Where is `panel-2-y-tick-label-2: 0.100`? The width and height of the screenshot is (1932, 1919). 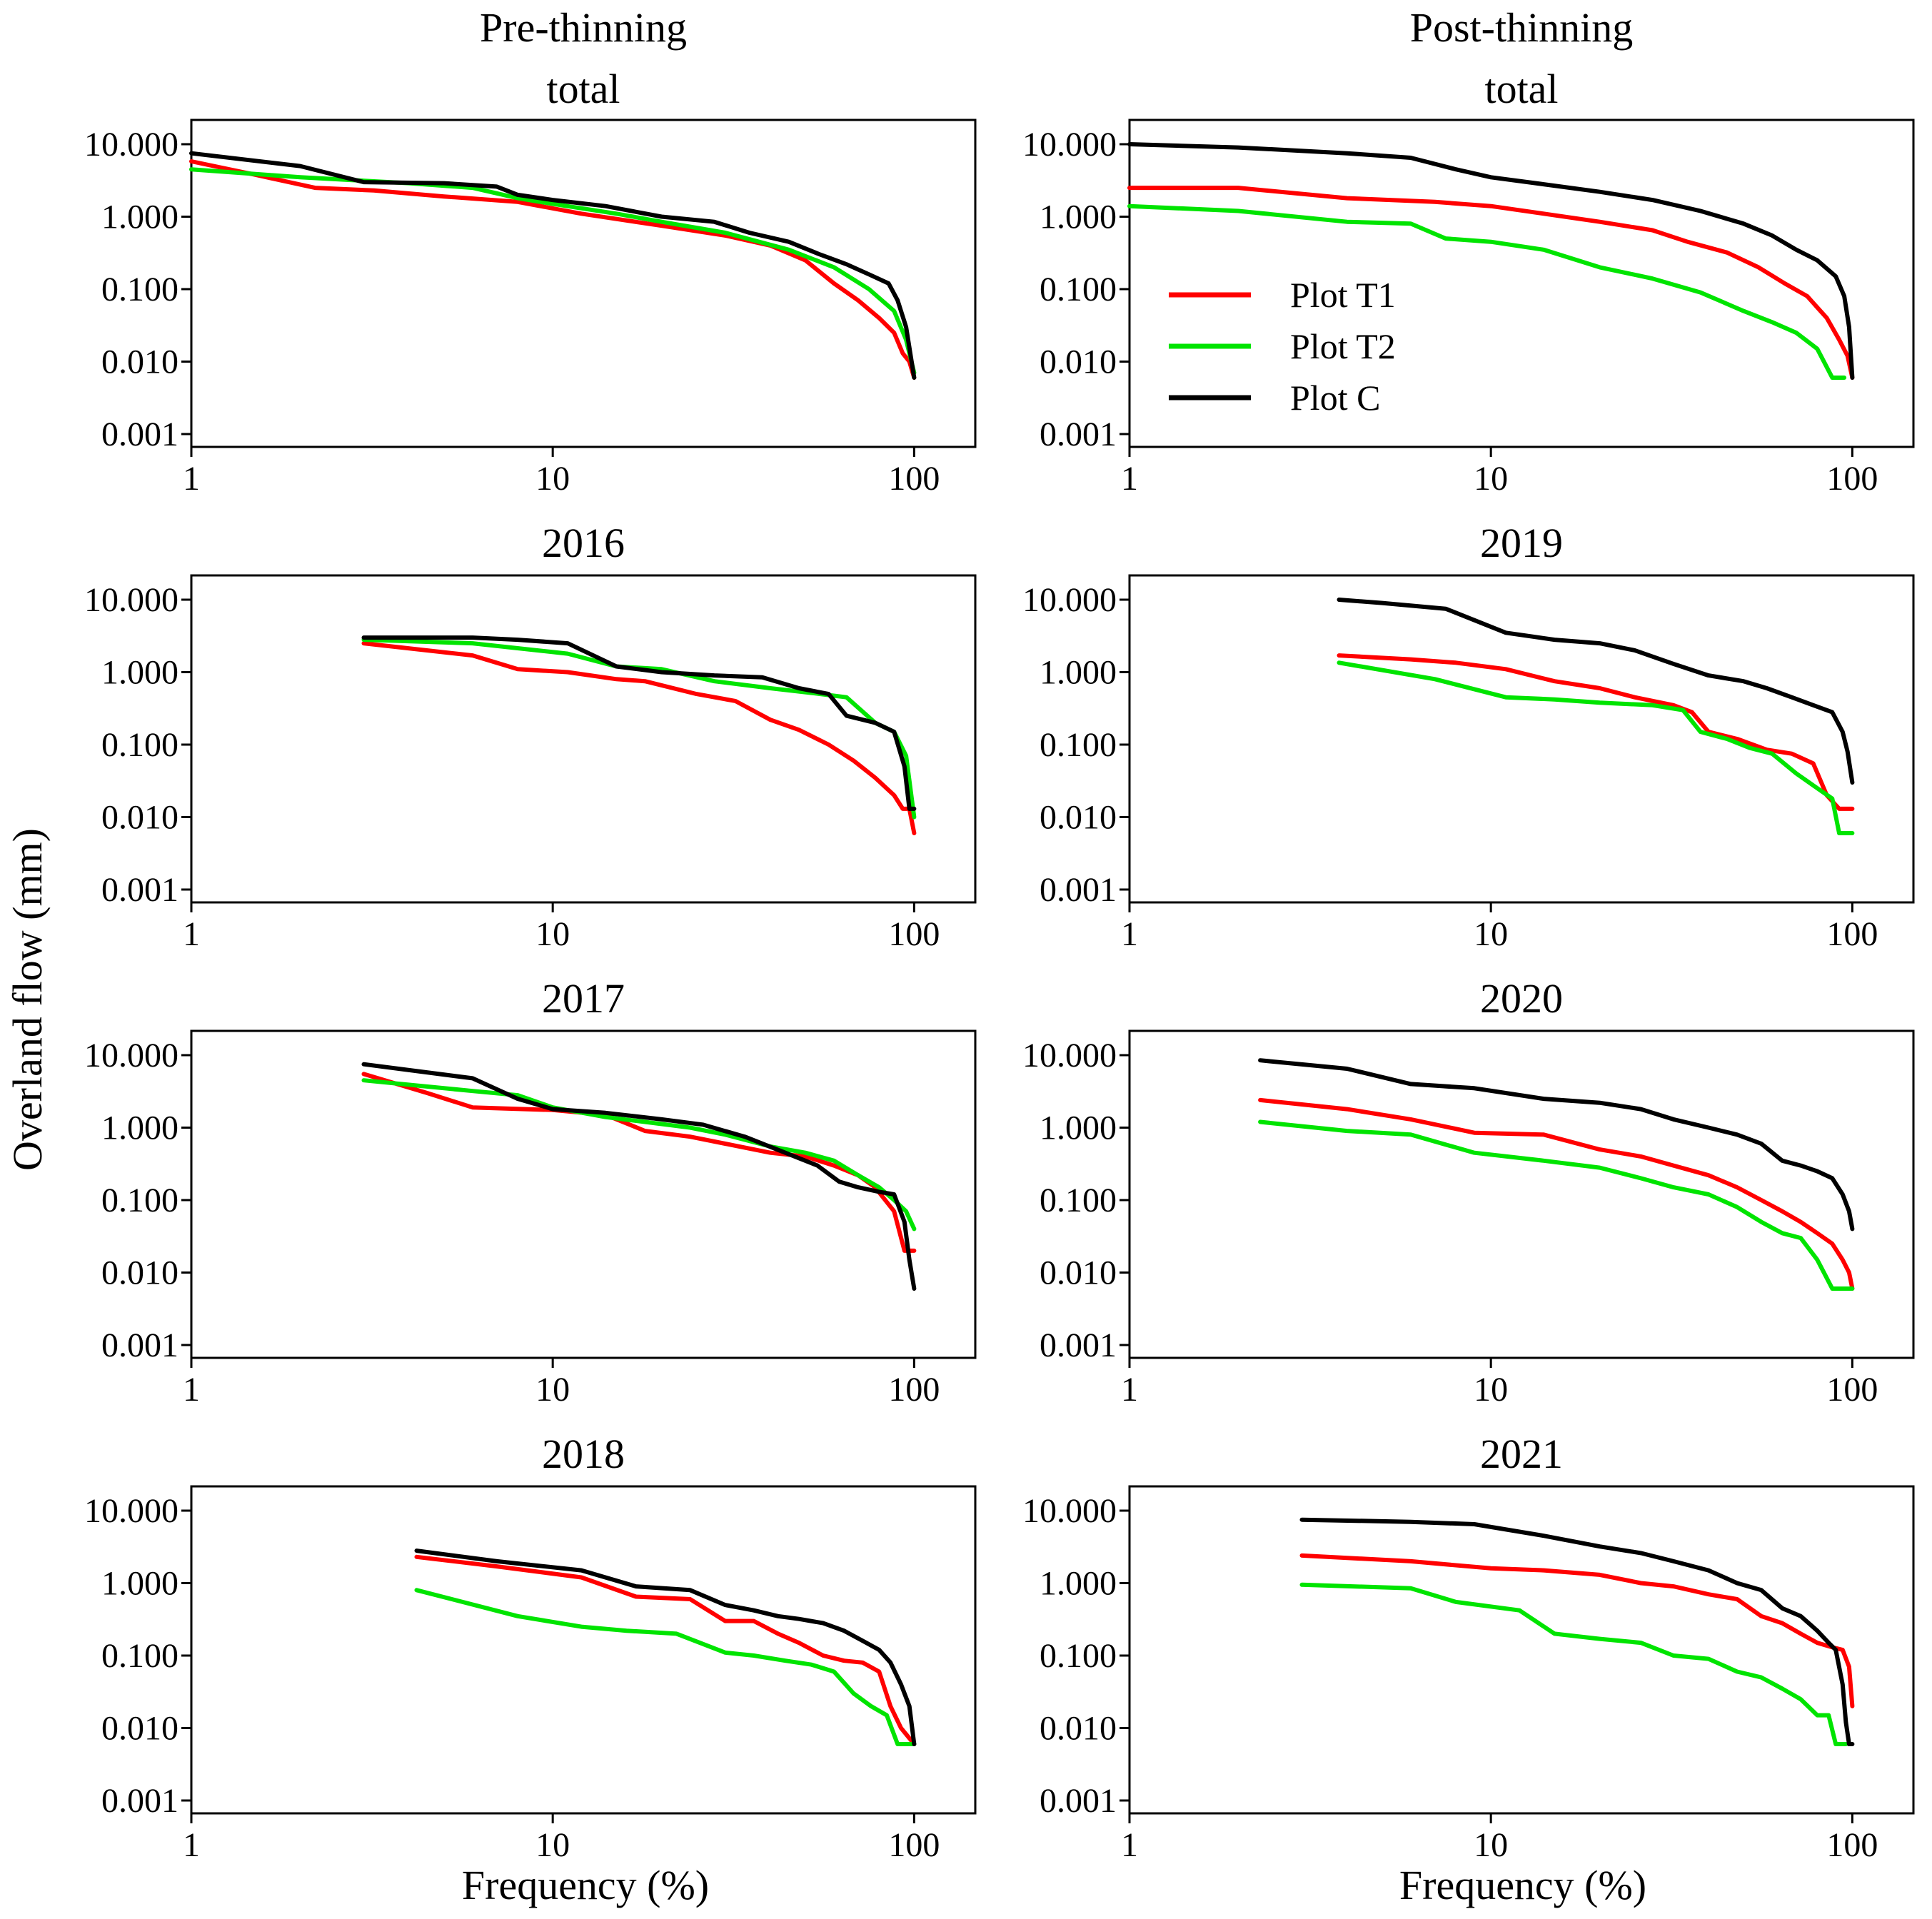 panel-2-y-tick-label-2: 0.100 is located at coordinates (1078, 289).